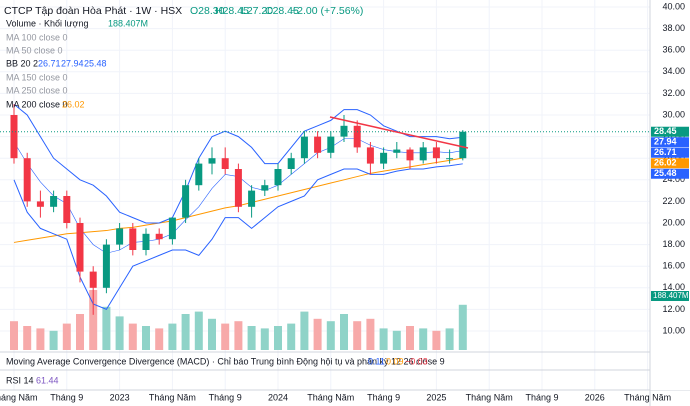 This screenshot has width=690, height=406. Describe the element at coordinates (37, 77) in the screenshot. I see `indicator-label: MA 150 close 0` at that location.